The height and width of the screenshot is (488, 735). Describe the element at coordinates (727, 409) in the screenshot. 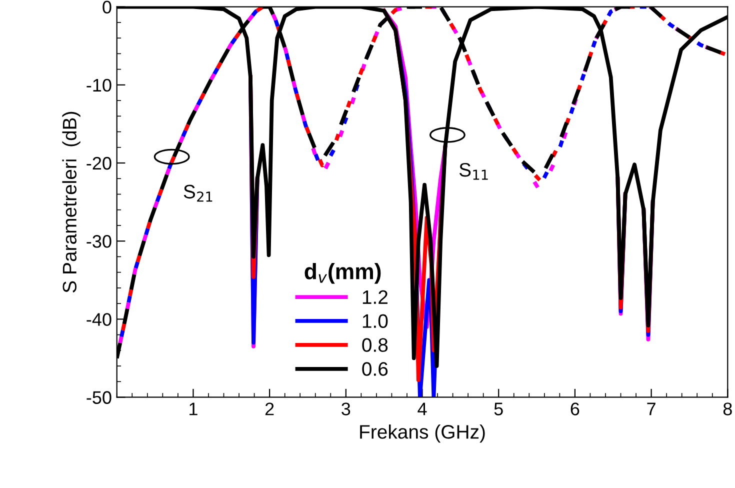

I see `x-tick-label: 8` at that location.